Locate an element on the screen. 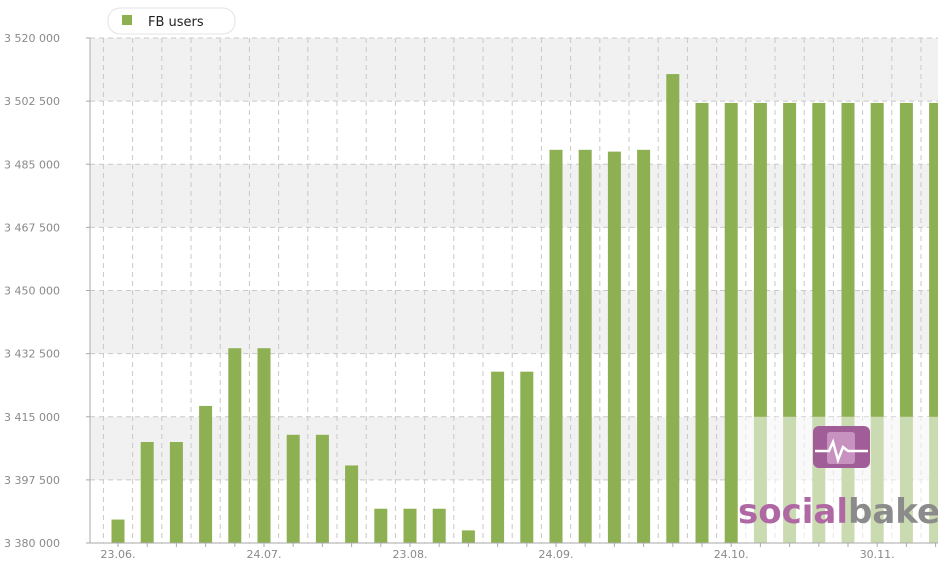 This screenshot has width=938, height=578. legend-box is located at coordinates (171, 21).